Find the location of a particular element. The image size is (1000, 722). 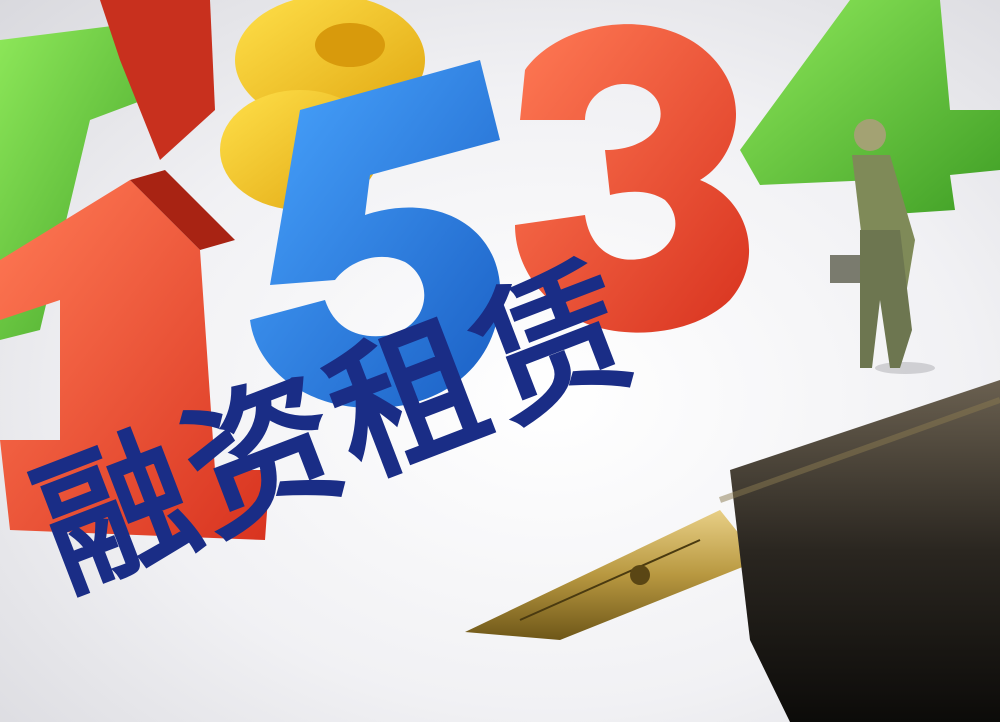

businessman-figurine is located at coordinates (882, 246).